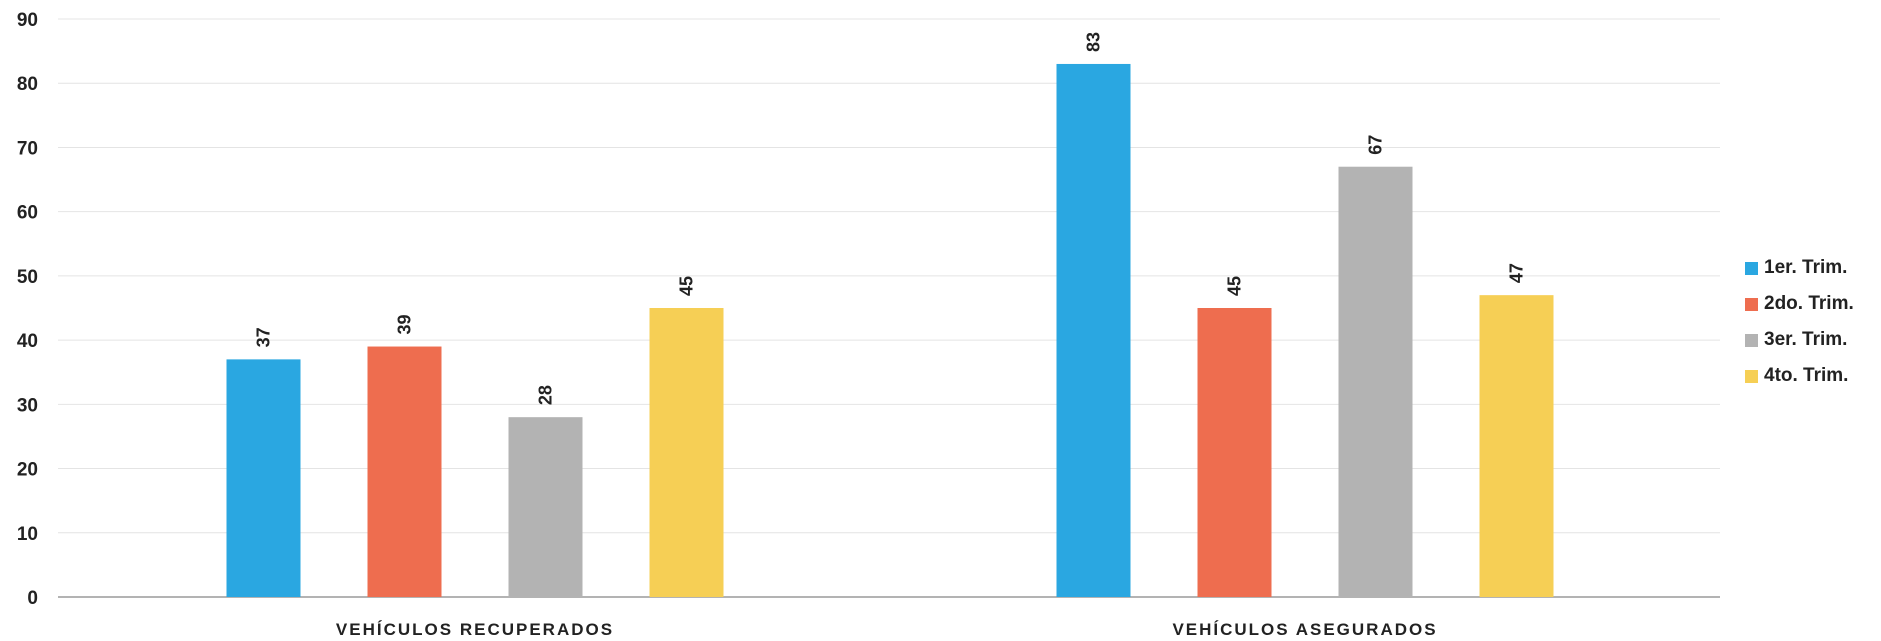 This screenshot has height=641, width=1881. Describe the element at coordinates (27, 213) in the screenshot. I see `y-tick-label: 60` at that location.